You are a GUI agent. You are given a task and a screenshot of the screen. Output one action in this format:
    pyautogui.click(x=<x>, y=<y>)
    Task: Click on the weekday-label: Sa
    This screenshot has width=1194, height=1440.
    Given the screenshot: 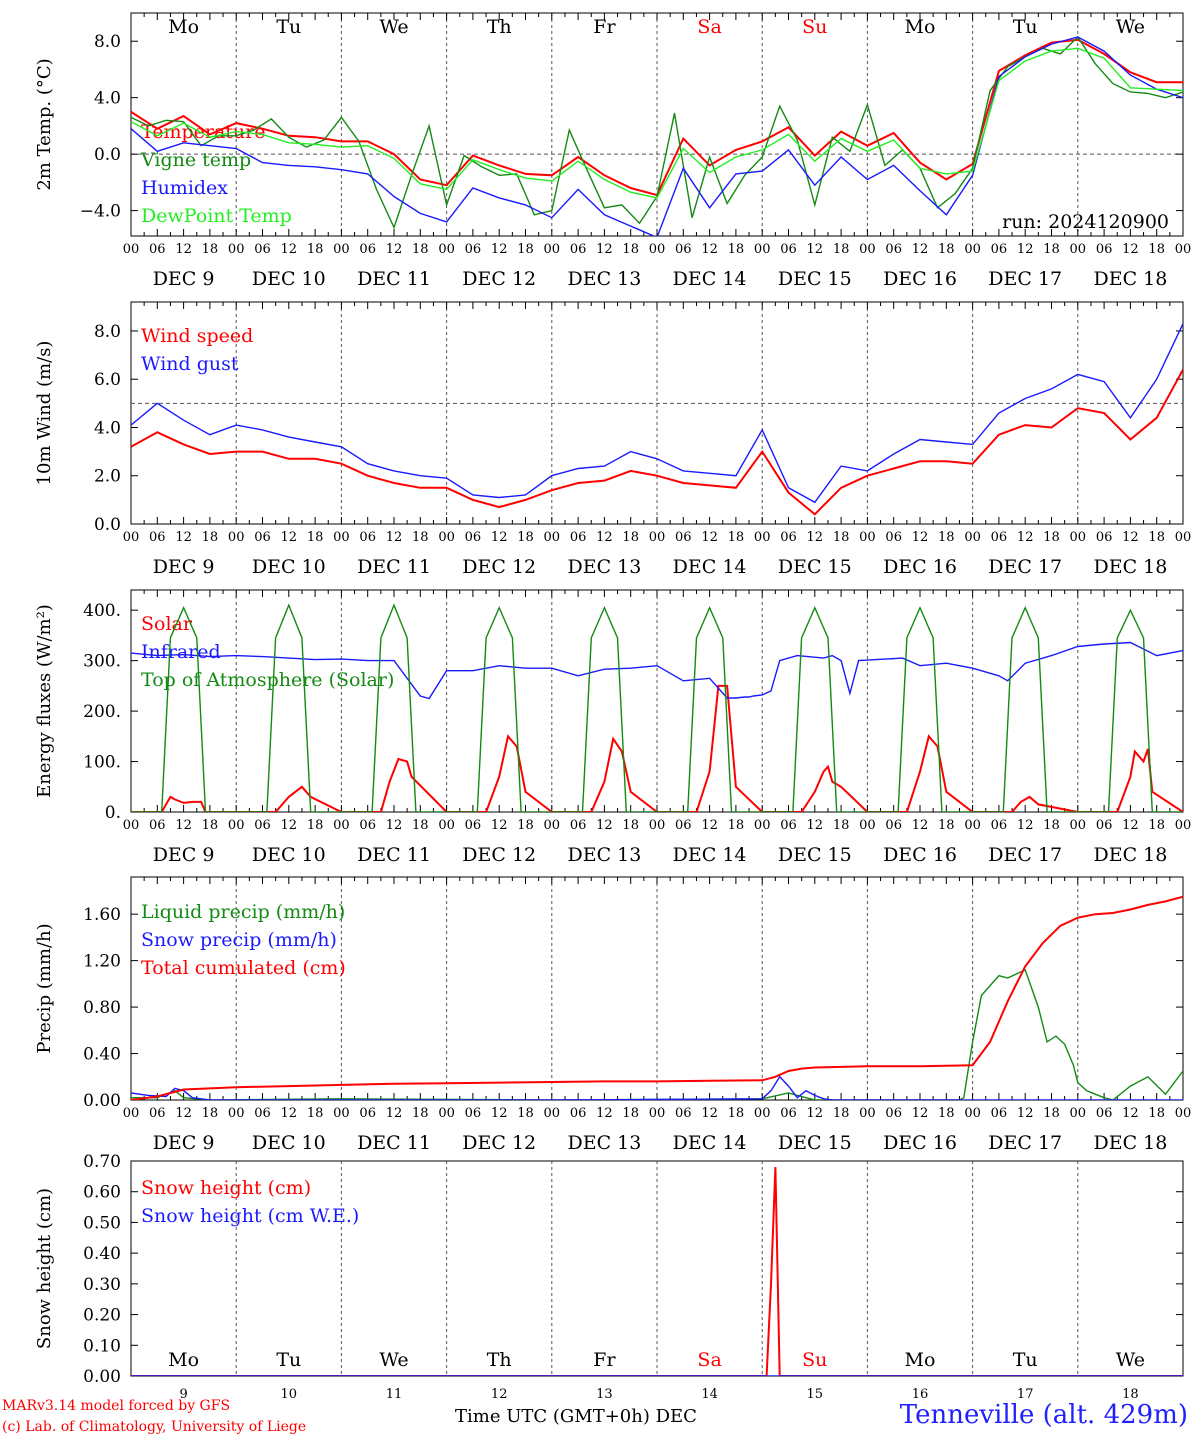 What is the action you would take?
    pyautogui.click(x=709, y=1360)
    